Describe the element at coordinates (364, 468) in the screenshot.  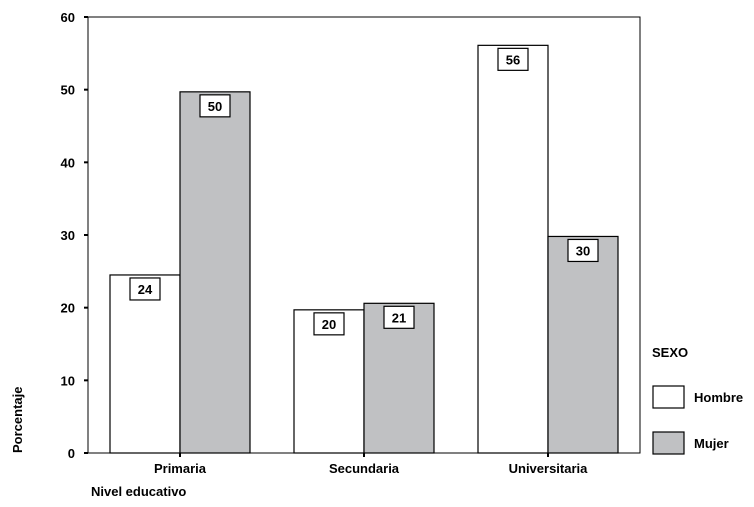
I see `x-tick-label: Secundaria` at that location.